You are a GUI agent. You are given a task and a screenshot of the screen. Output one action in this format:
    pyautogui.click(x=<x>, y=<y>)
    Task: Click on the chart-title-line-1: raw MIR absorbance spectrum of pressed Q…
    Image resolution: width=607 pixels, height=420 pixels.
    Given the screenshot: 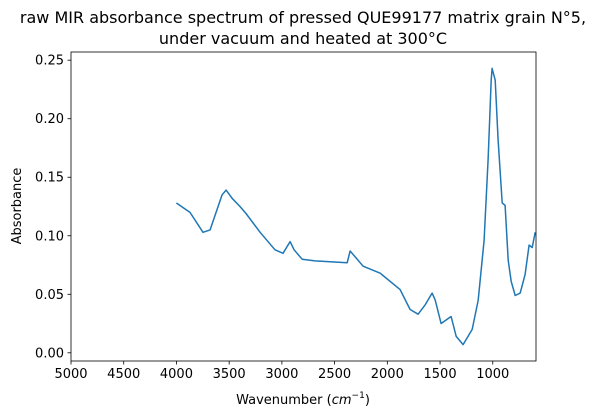 What is the action you would take?
    pyautogui.click(x=303, y=17)
    